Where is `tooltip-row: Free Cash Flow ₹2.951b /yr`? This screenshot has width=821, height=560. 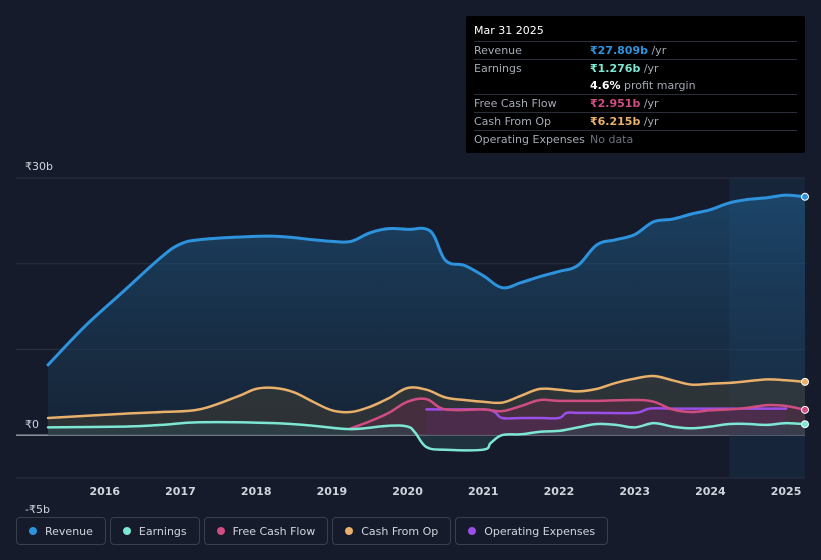 tooltip-row: Free Cash Flow ₹2.951b /yr is located at coordinates (635, 103).